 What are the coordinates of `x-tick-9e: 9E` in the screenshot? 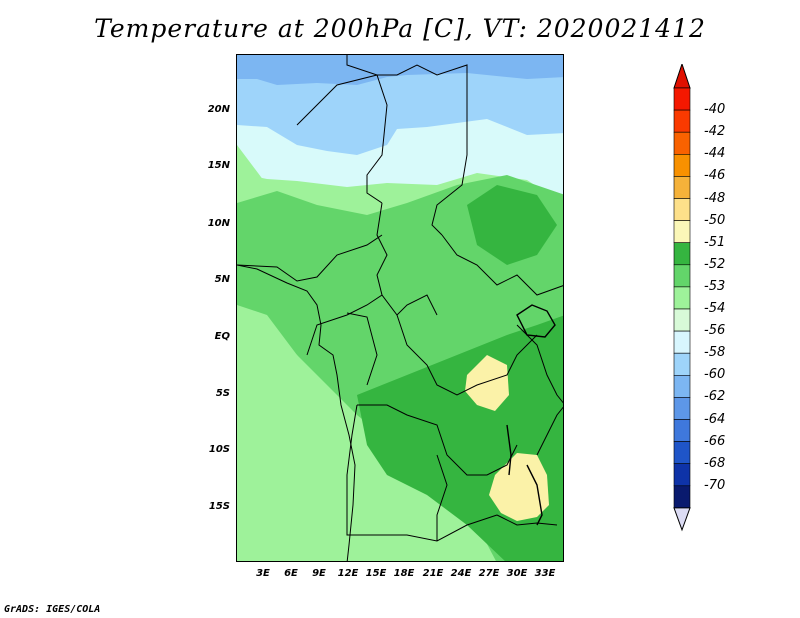 It's located at (319, 573).